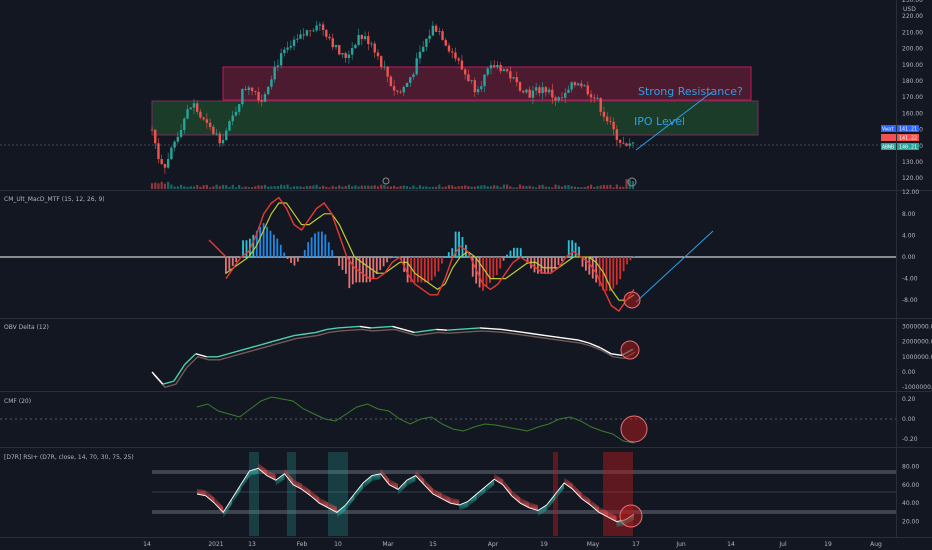 Image resolution: width=932 pixels, height=550 pixels. What do you see at coordinates (912, 113) in the screenshot?
I see `price-tick-160: 160.00` at bounding box center [912, 113].